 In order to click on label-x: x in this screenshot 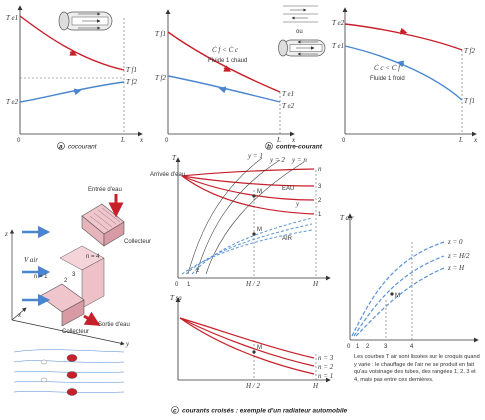, I will do `click(141, 140)`.